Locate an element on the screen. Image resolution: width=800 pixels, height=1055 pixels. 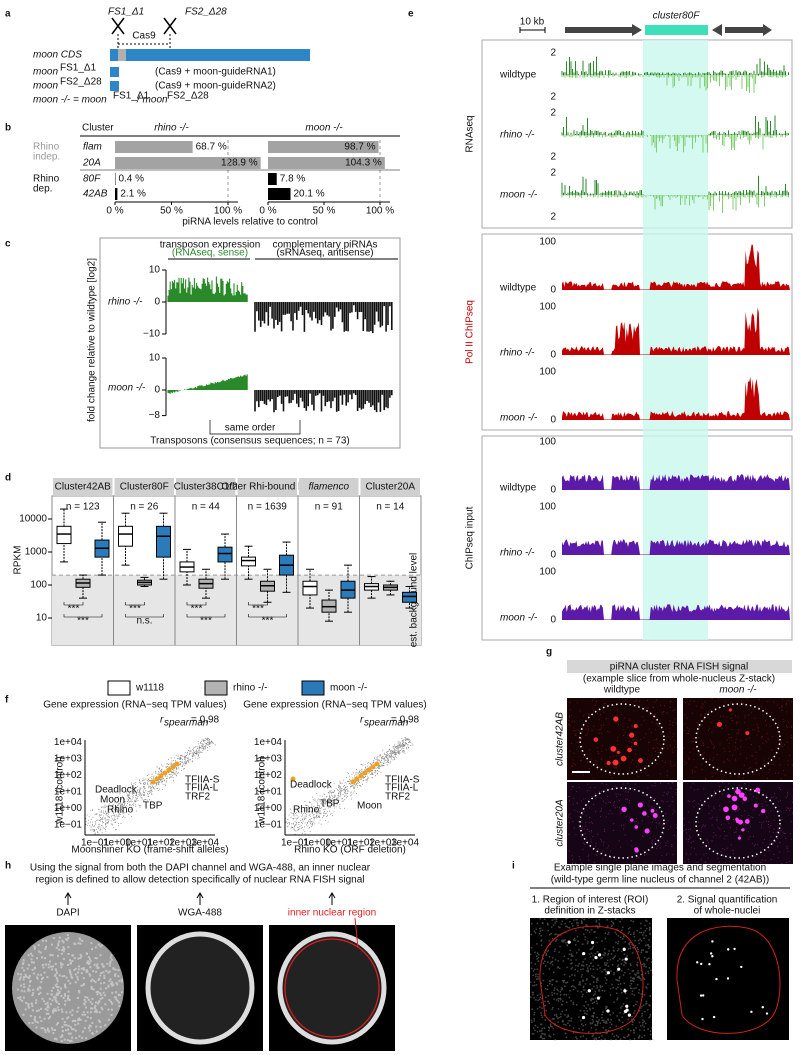
value-label: 20.1 % is located at coordinates (309, 194).